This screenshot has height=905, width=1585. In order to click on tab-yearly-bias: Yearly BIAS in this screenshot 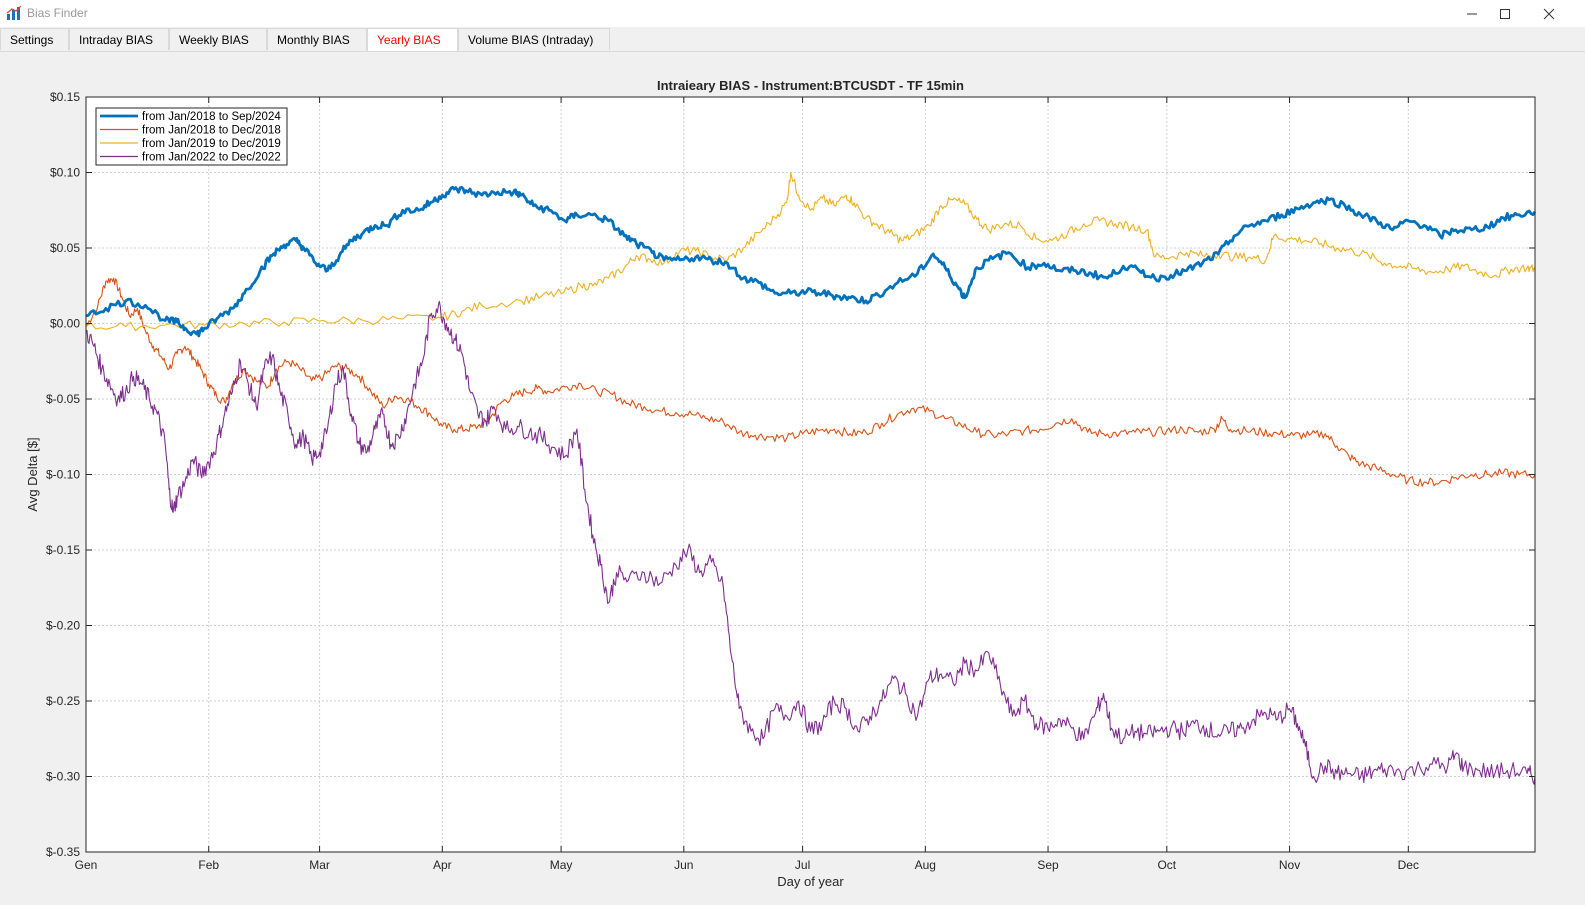, I will do `click(412, 39)`.